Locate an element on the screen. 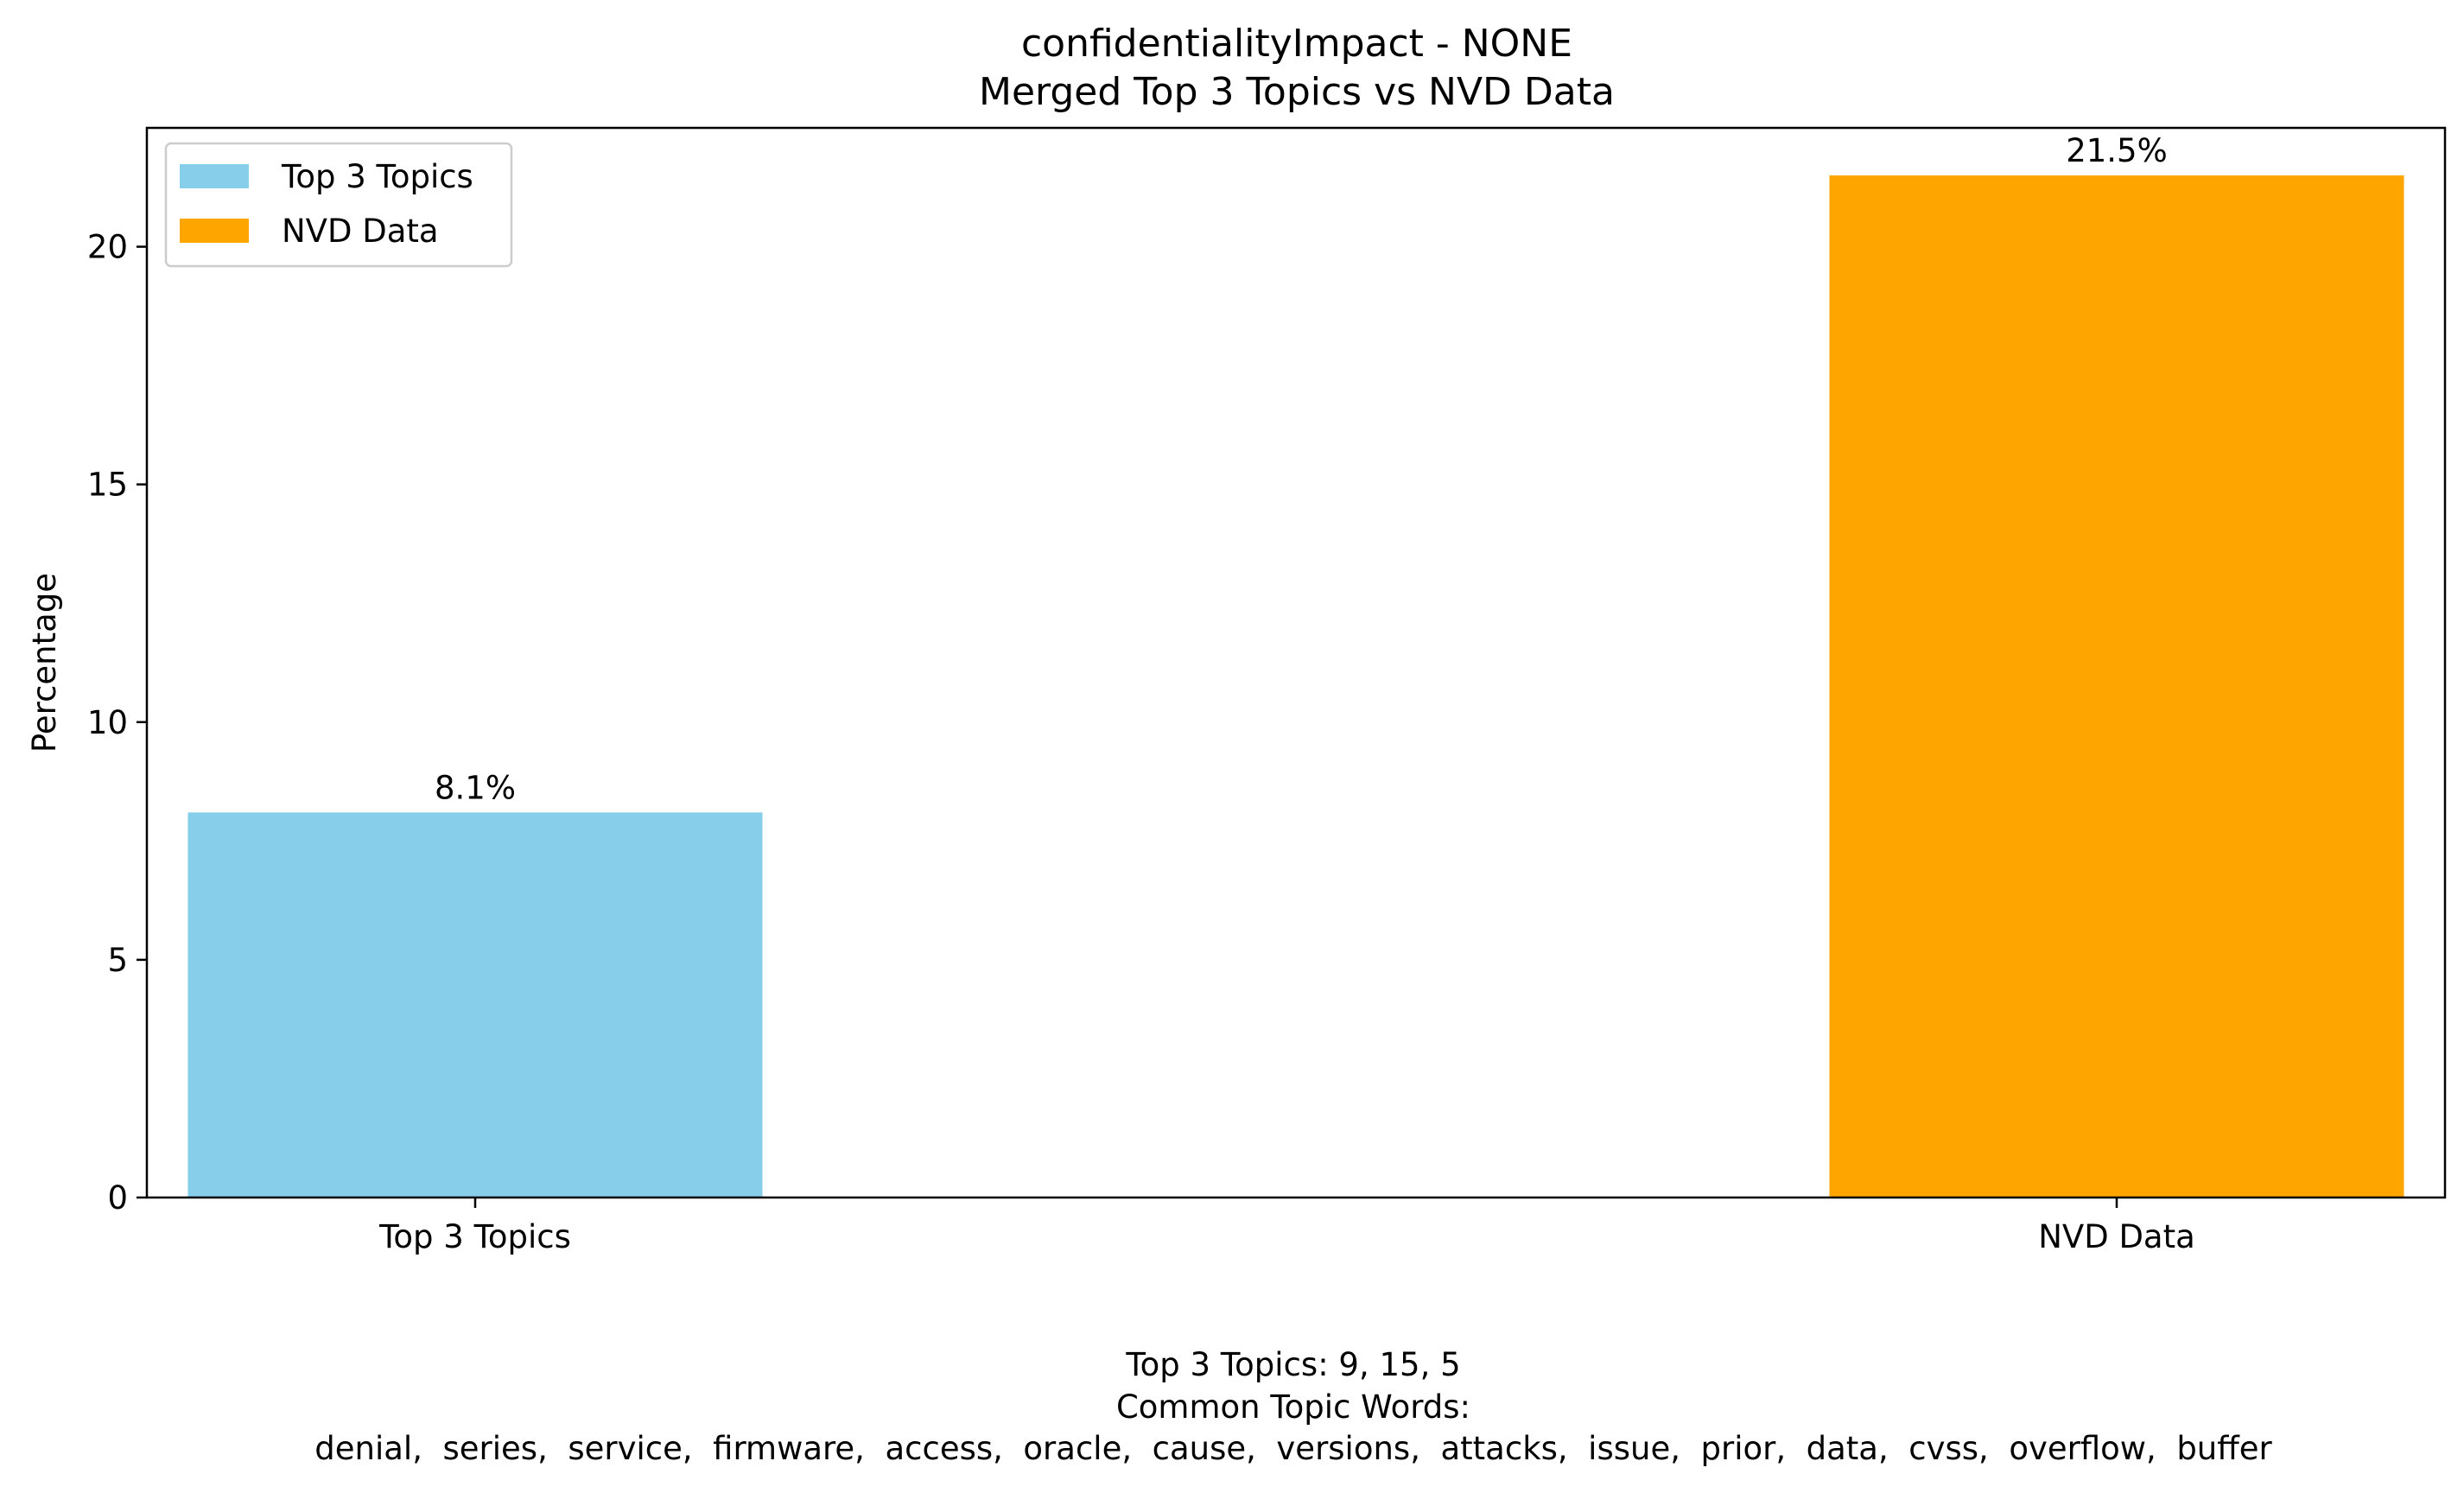 This screenshot has width=2464, height=1493. chart-title: confidentialityImpact - NONE is located at coordinates (1296, 44).